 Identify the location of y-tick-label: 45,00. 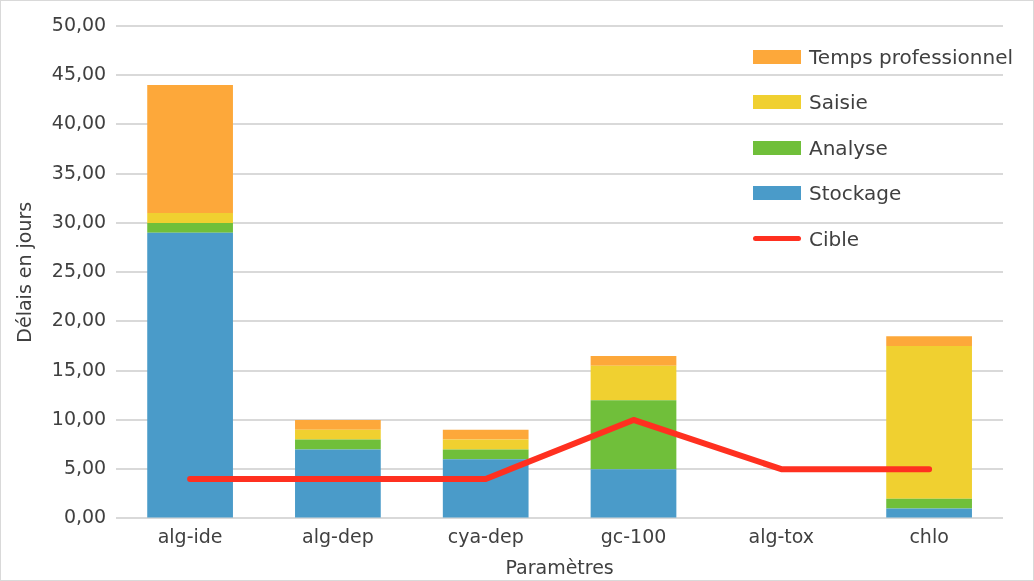
(79, 73).